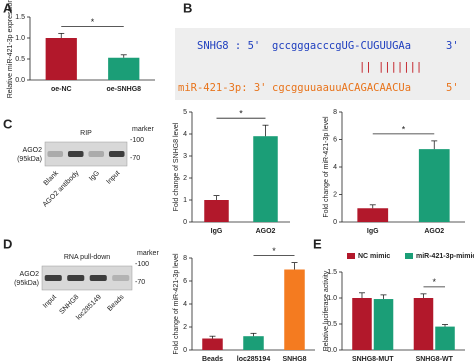 The height and width of the screenshot is (363, 474). I want to click on lane-label: IgG, so click(94, 176).